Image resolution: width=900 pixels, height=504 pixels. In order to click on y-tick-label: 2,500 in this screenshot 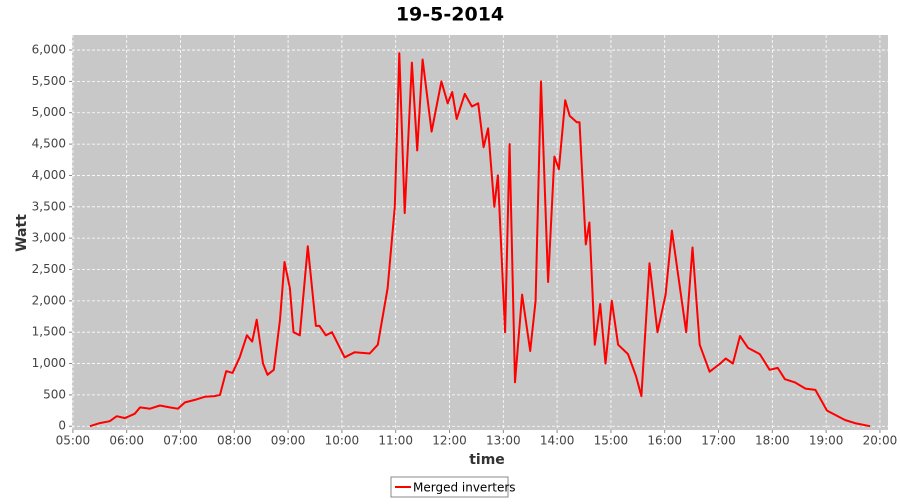, I will do `click(49, 269)`.